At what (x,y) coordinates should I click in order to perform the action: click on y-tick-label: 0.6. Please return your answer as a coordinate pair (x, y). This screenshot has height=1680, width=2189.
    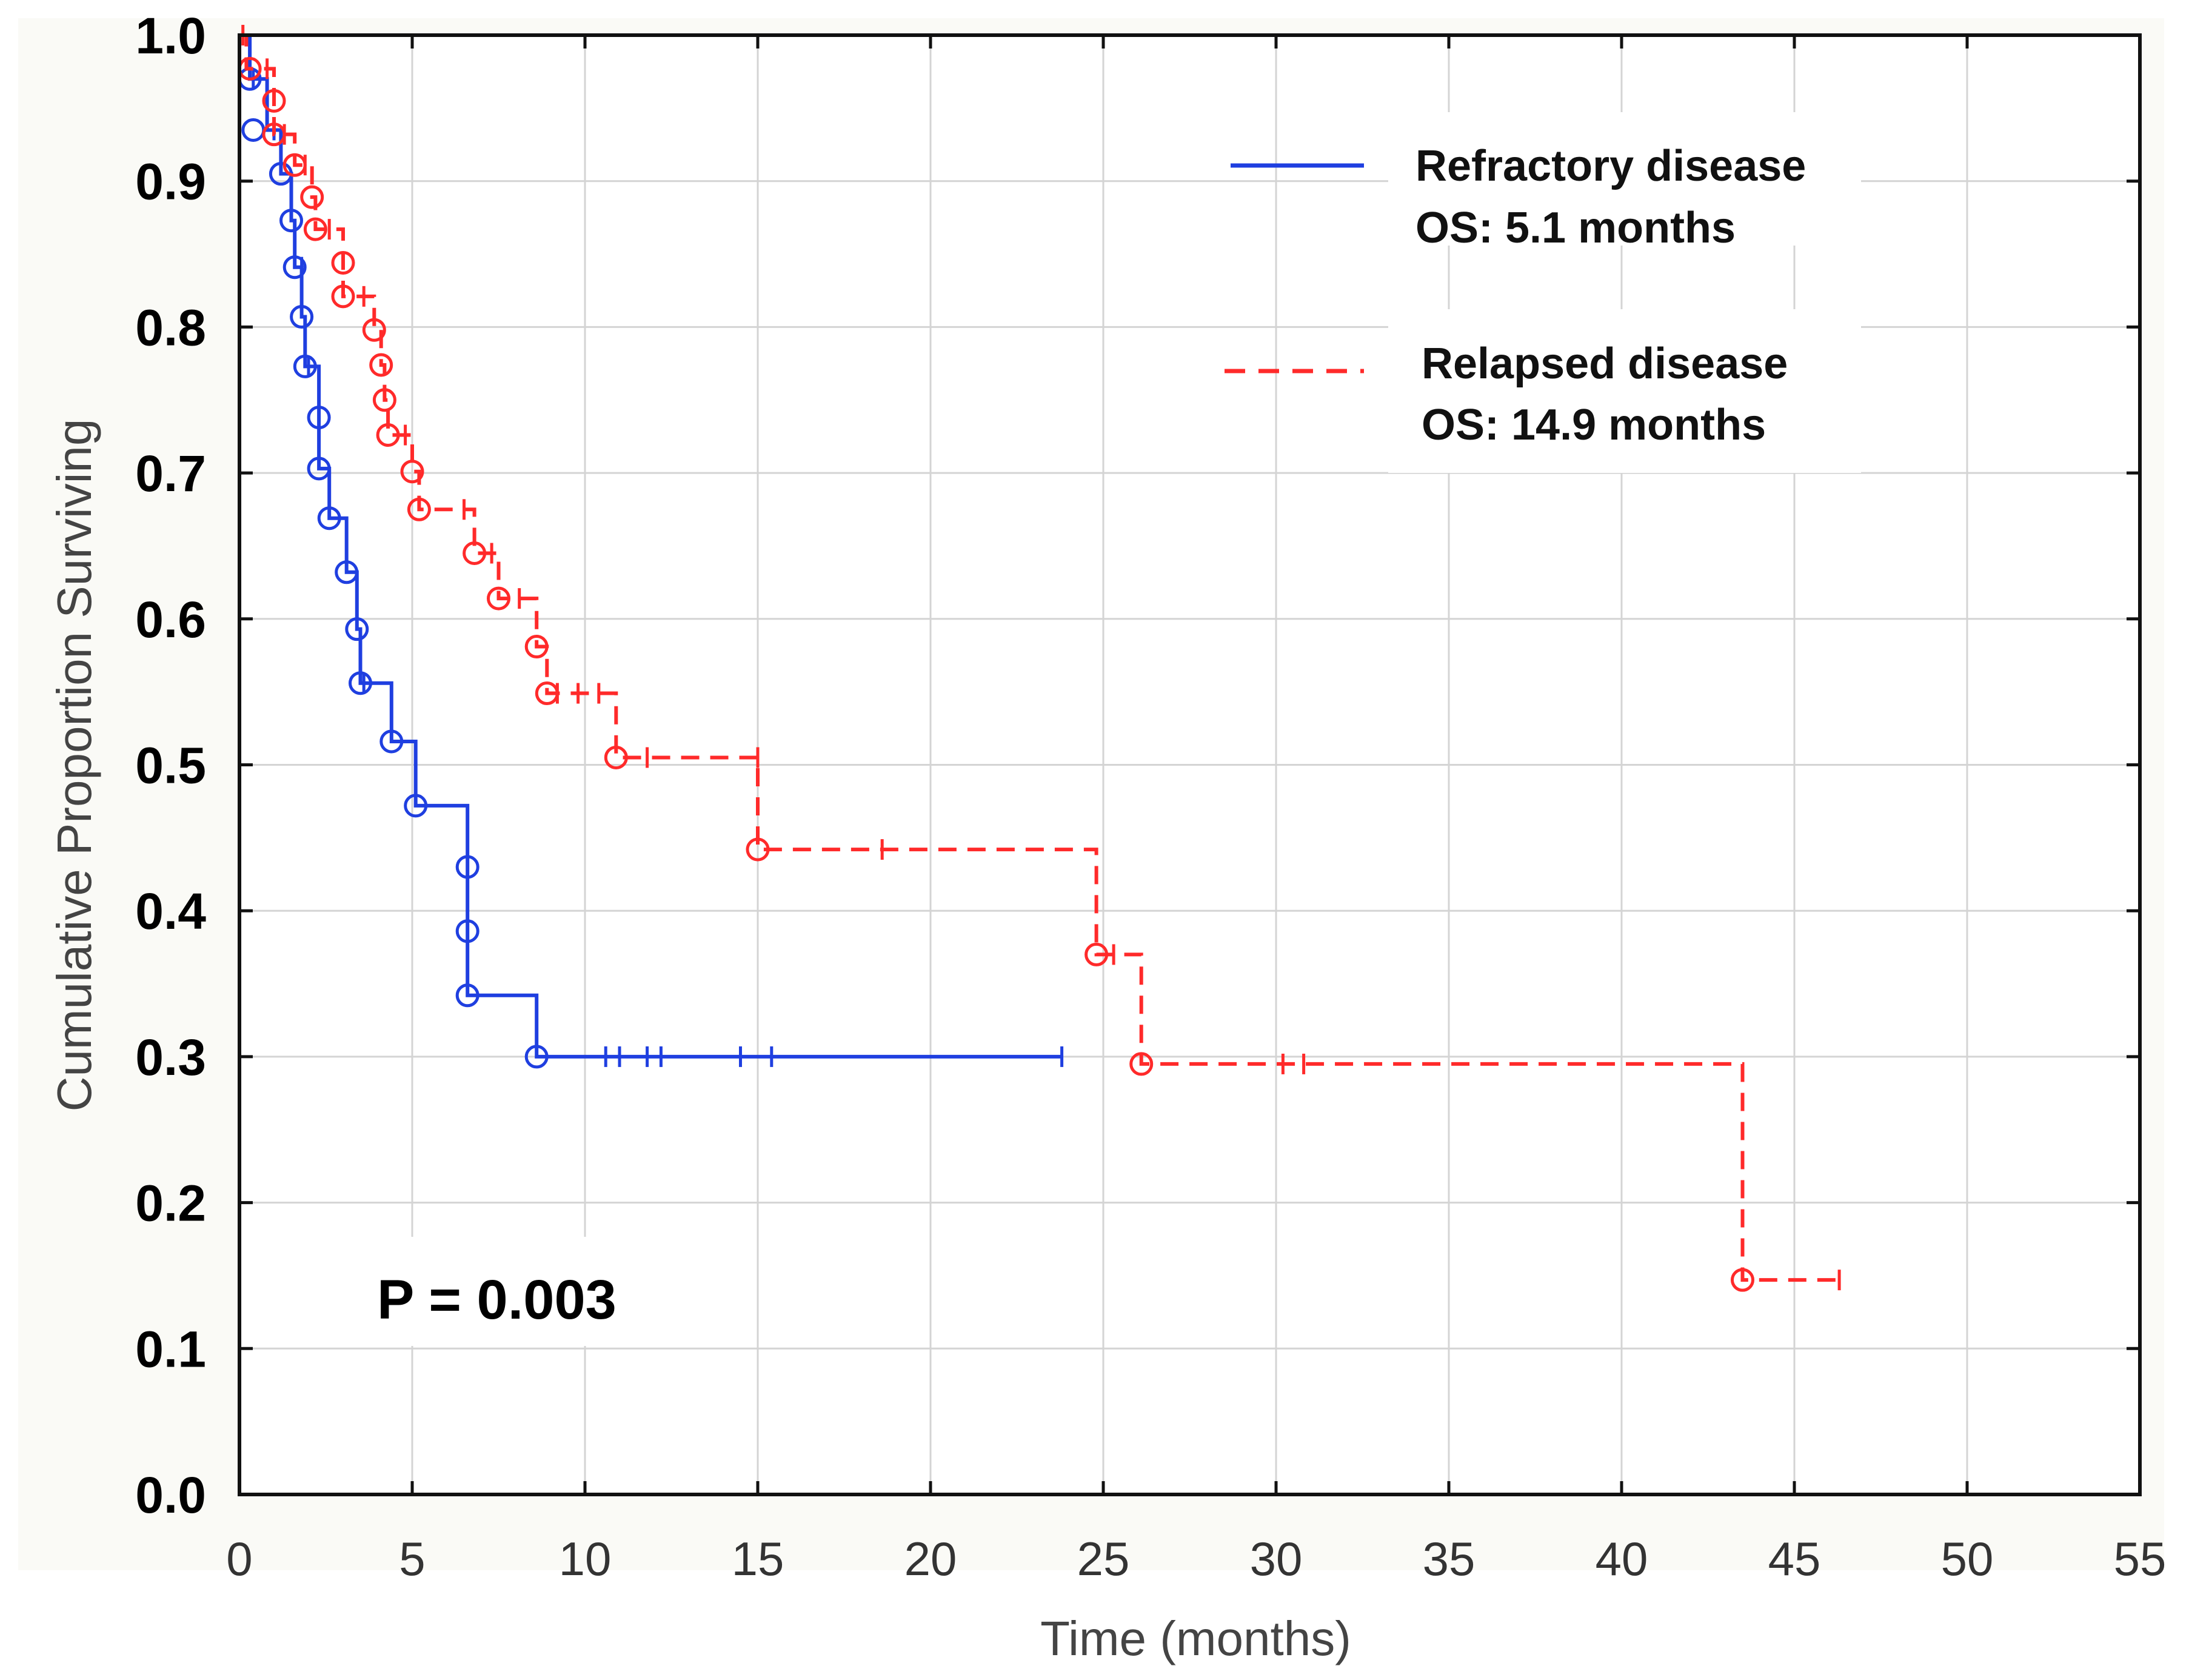
    Looking at the image, I should click on (170, 619).